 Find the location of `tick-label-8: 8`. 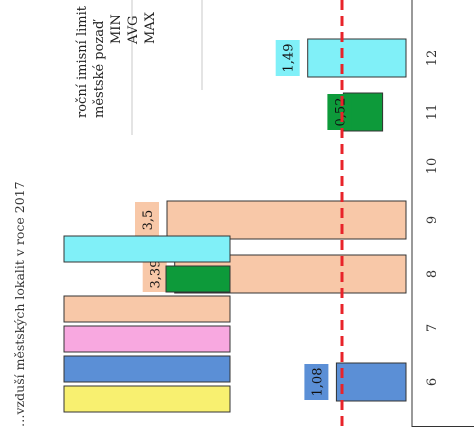

tick-label-8: 8 is located at coordinates (432, 274).